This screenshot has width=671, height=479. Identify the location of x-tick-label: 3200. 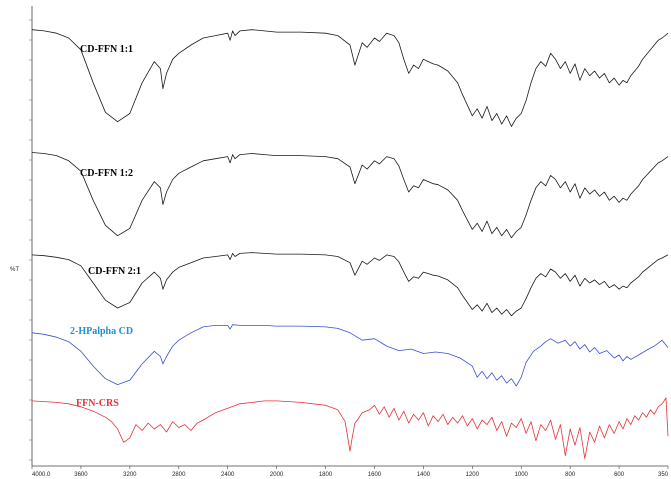
(130, 475).